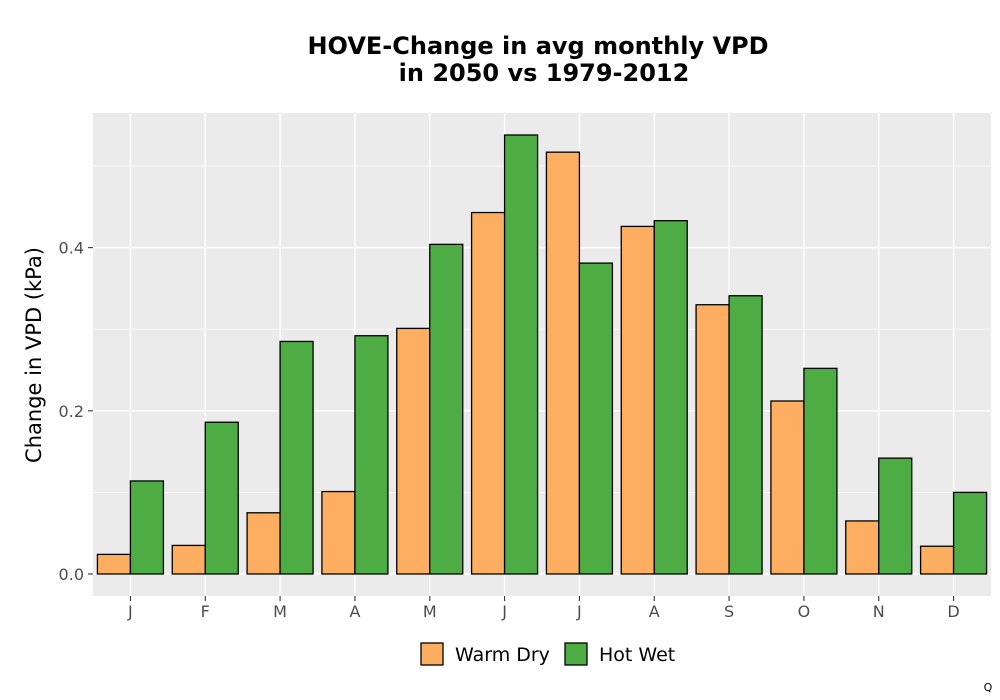 The image size is (1000, 700). I want to click on y-tick-label: 0.2, so click(71, 411).